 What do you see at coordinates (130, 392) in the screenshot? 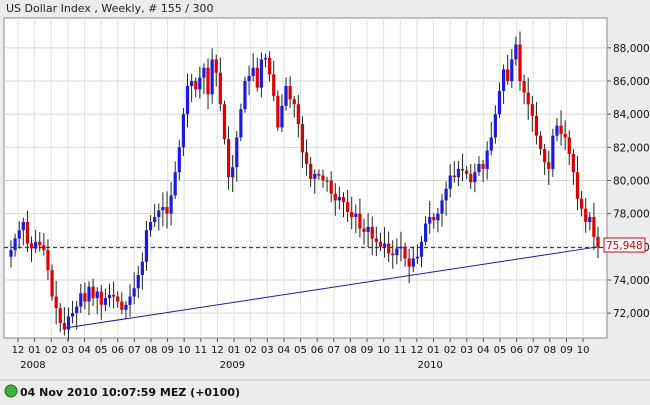
I see `status-timestamp: 04 Nov 2010 10:07:59 MEZ (+0100)` at bounding box center [130, 392].